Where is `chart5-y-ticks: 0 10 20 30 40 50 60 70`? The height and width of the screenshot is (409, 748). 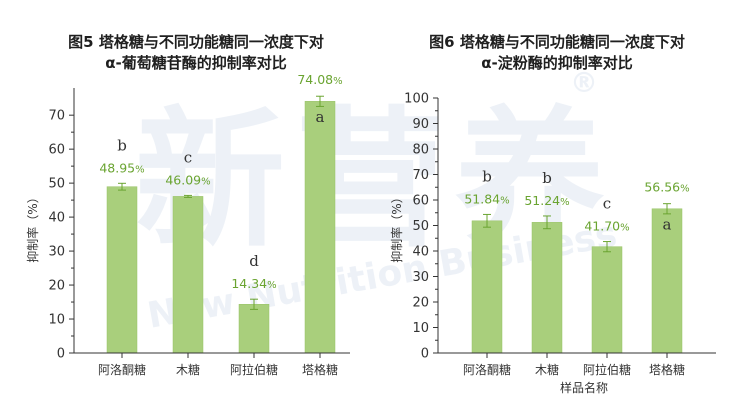
chart5-y-ticks: 0 10 20 30 40 50 60 70 is located at coordinates (61, 235).